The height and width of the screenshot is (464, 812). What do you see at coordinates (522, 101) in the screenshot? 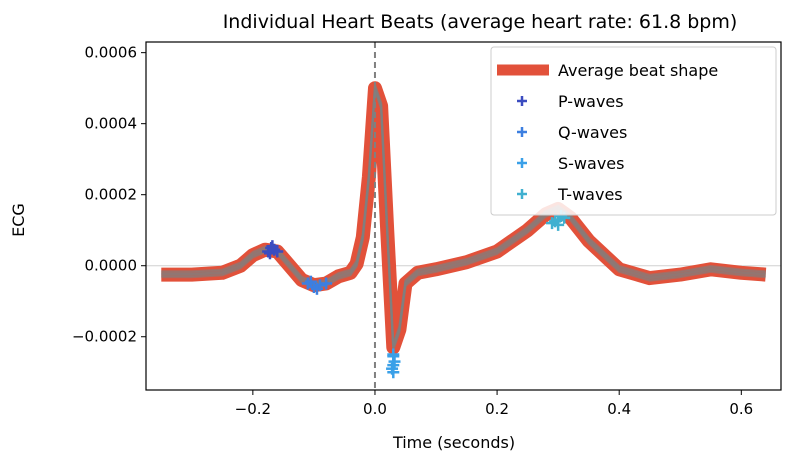
I see `legend-swatch-p-waves` at bounding box center [522, 101].